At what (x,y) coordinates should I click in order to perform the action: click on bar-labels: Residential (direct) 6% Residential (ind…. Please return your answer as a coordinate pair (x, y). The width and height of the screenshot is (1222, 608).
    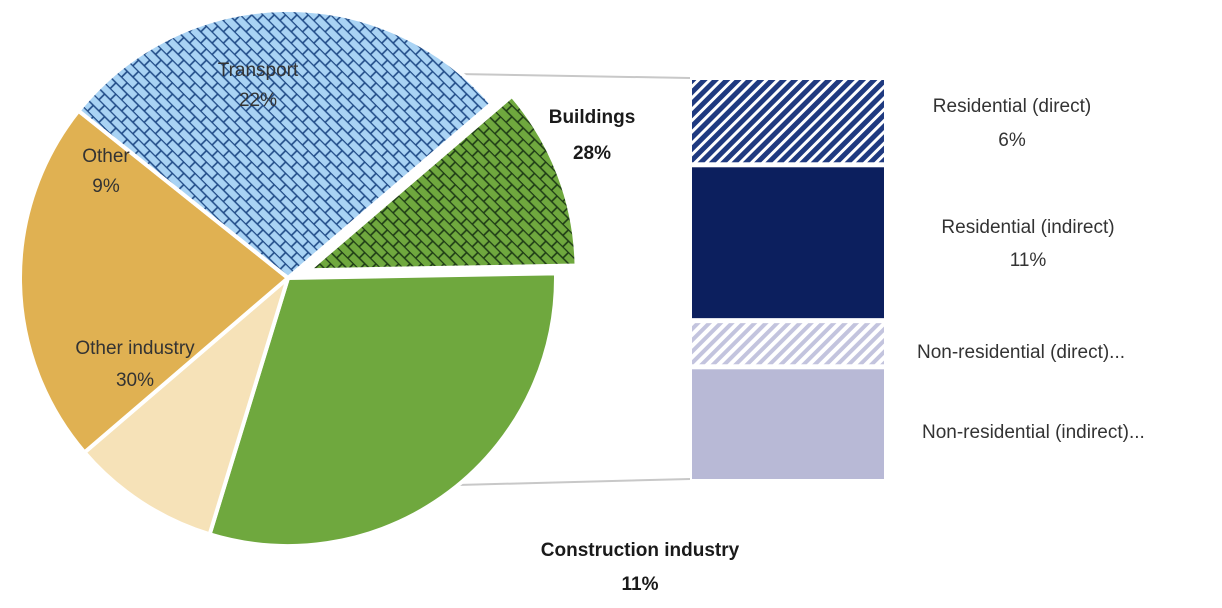
    Looking at the image, I should click on (1031, 269).